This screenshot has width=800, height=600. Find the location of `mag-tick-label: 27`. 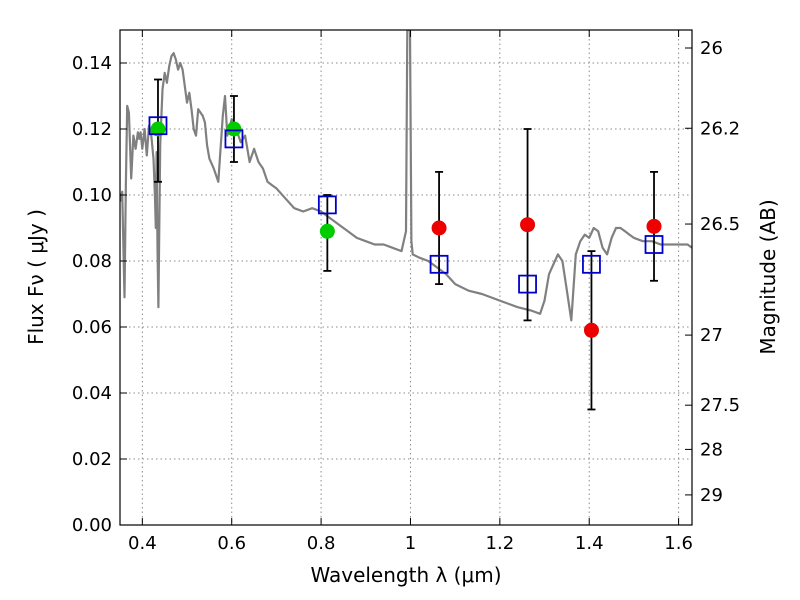

mag-tick-label: 27 is located at coordinates (711, 335).